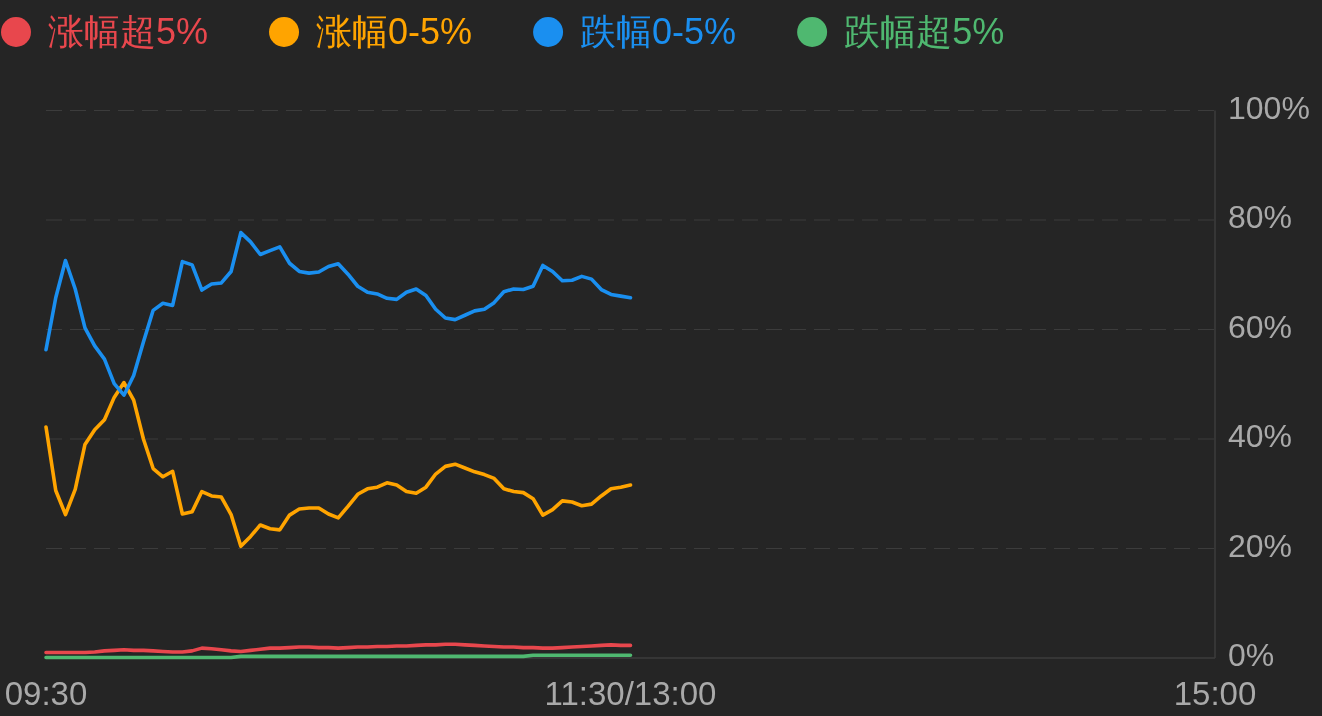  Describe the element at coordinates (1260, 326) in the screenshot. I see `y-tick-label: 60%` at that location.